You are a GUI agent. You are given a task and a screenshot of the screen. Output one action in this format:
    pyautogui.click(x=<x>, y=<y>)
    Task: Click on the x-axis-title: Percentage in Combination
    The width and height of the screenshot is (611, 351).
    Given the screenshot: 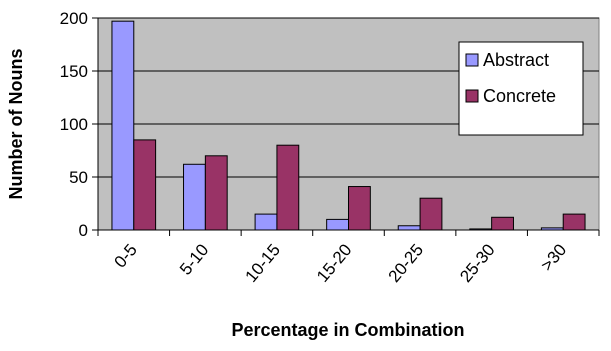 What is the action you would take?
    pyautogui.click(x=347, y=330)
    